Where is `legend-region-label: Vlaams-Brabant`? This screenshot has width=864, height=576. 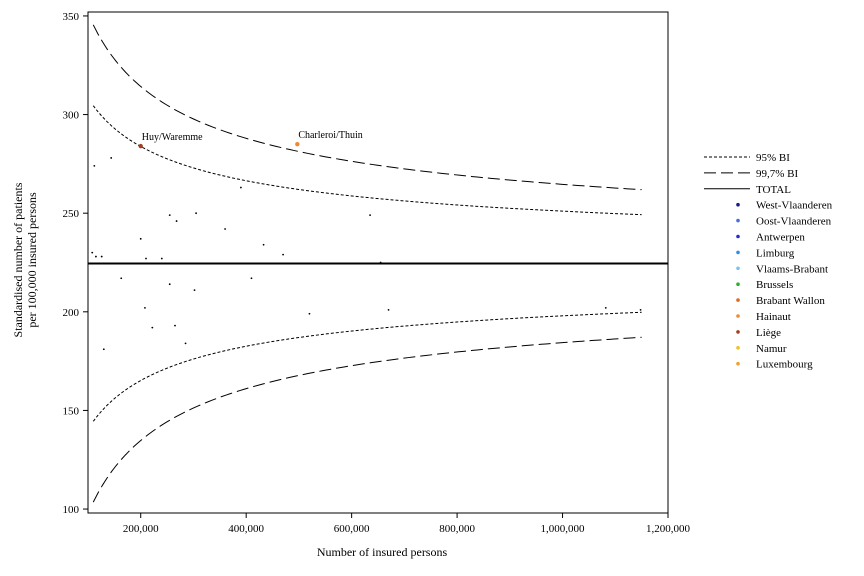
legend-region-label: Vlaams-Brabant is located at coordinates (792, 269).